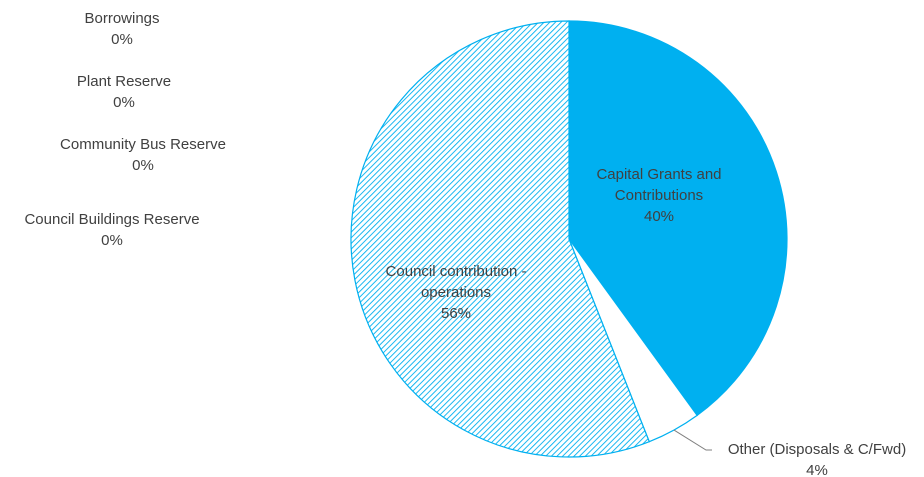 Image resolution: width=924 pixels, height=477 pixels. What do you see at coordinates (692, 440) in the screenshot?
I see `leader-line` at bounding box center [692, 440].